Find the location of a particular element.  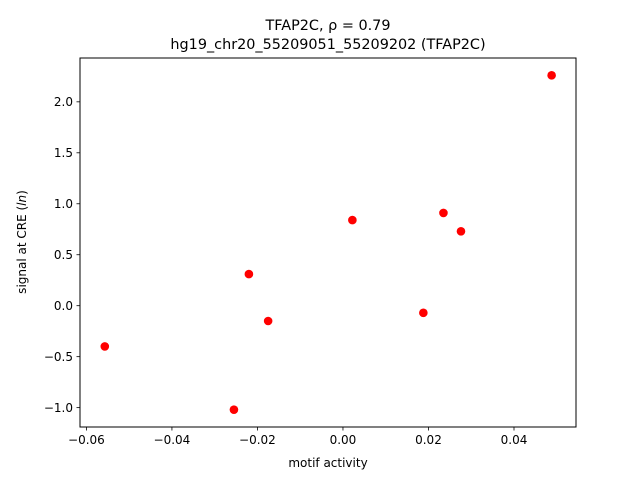

y-tick-label: 0.5 is located at coordinates (63, 255).